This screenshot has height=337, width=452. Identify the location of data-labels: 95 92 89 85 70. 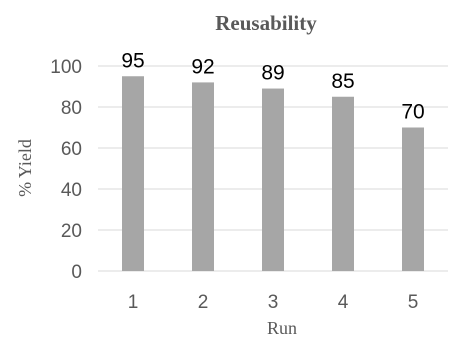
(272, 86).